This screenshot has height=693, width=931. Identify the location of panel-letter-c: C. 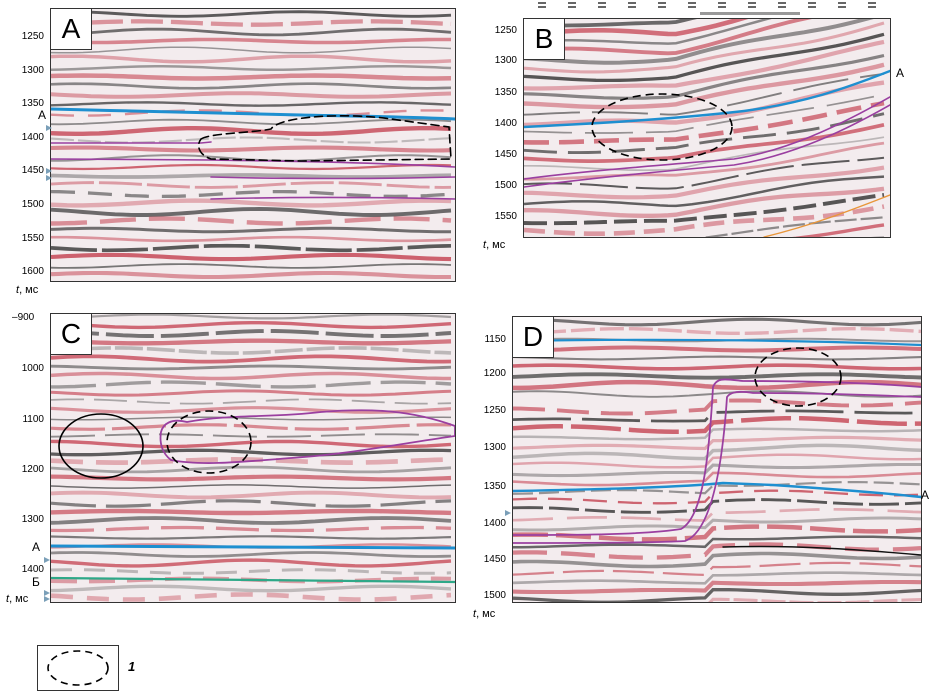
(71, 334).